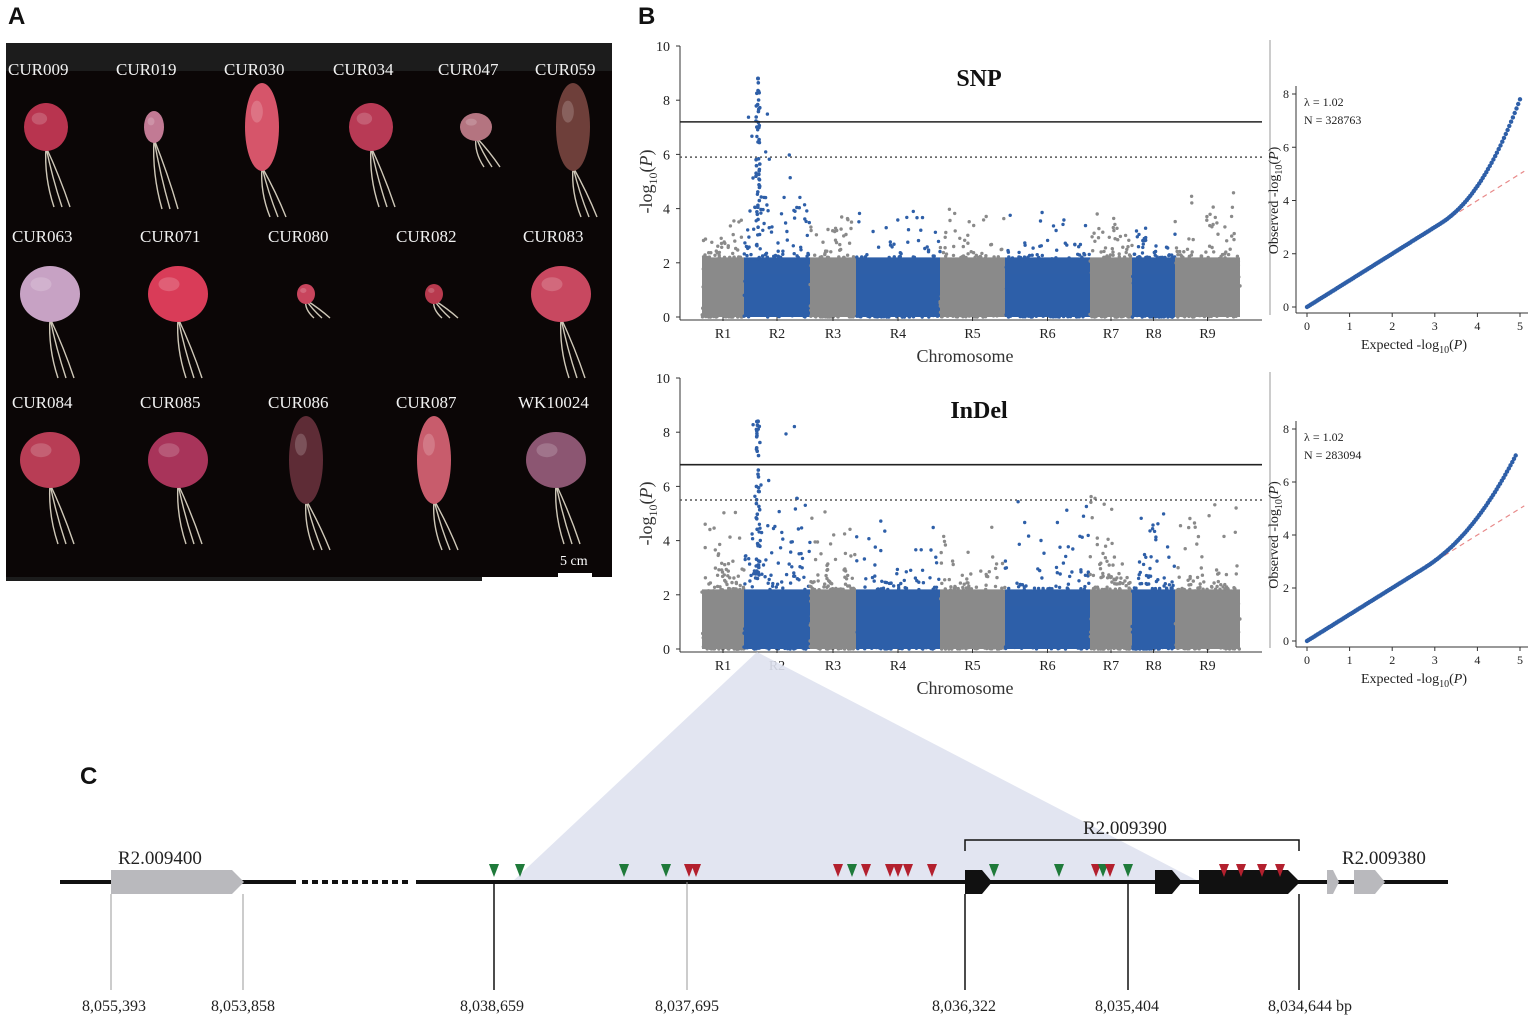 The width and height of the screenshot is (1535, 1016). Describe the element at coordinates (1111, 572) in the screenshot. I see `chromosome-r7` at that location.